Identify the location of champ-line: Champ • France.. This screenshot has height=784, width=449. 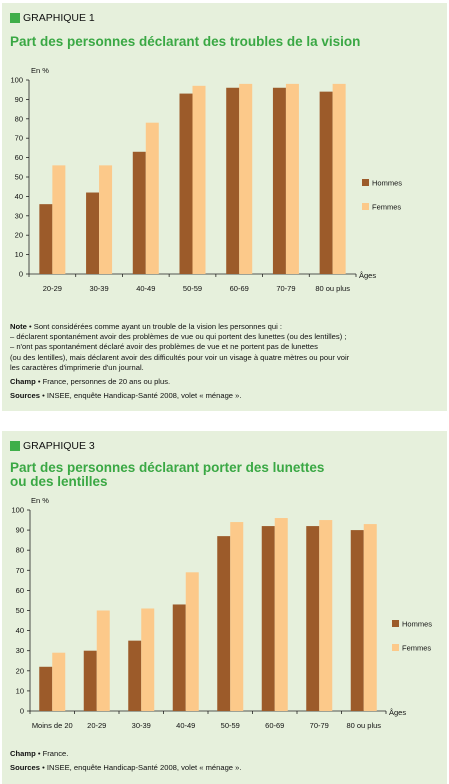
(39, 753).